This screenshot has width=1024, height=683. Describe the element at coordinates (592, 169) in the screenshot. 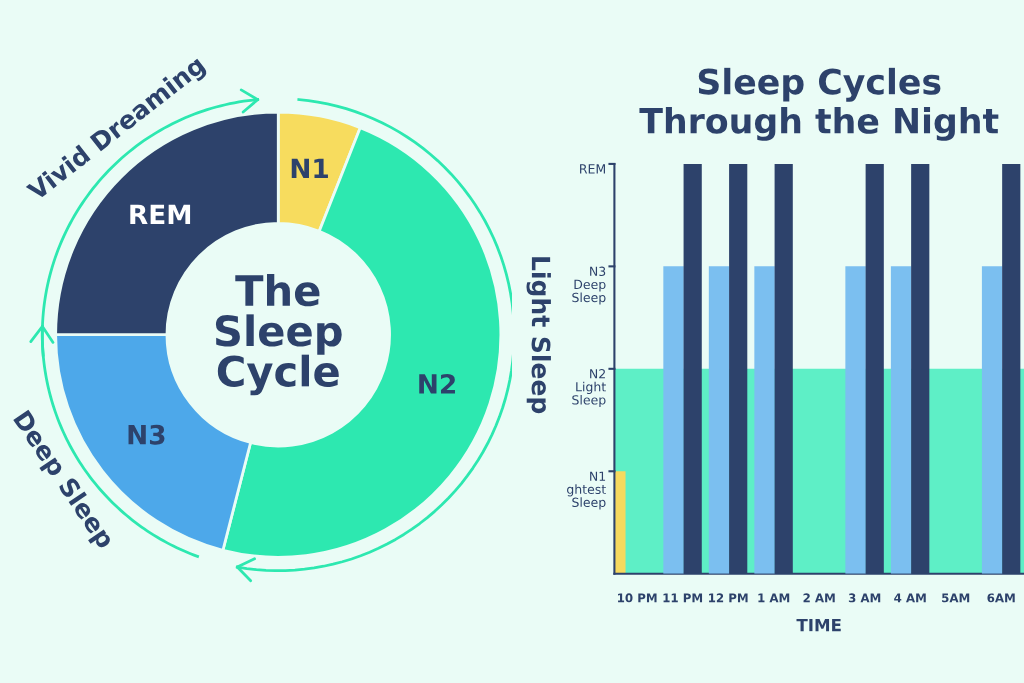

I see `text: REM` at that location.